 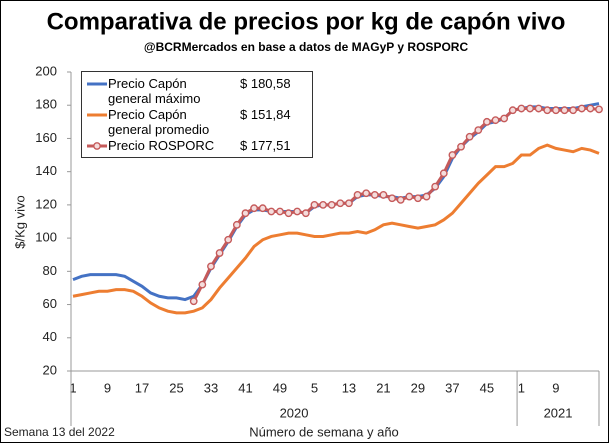 I want to click on legend-label: Precio ROSPORC, so click(x=161, y=145).